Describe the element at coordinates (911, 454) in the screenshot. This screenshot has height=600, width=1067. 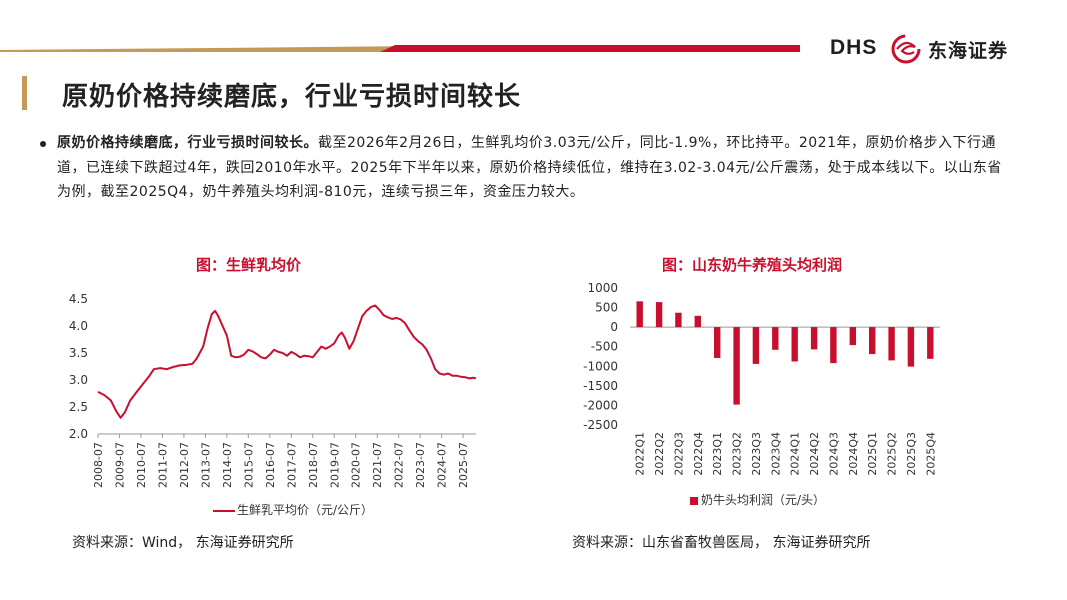
I see `x-tick-label: 2025Q3` at that location.